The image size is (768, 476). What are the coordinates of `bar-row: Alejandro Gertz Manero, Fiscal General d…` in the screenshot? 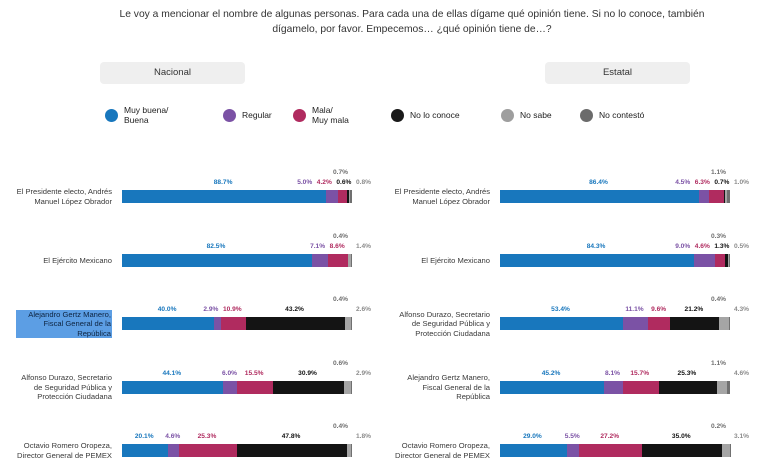 It's located at (194, 318).